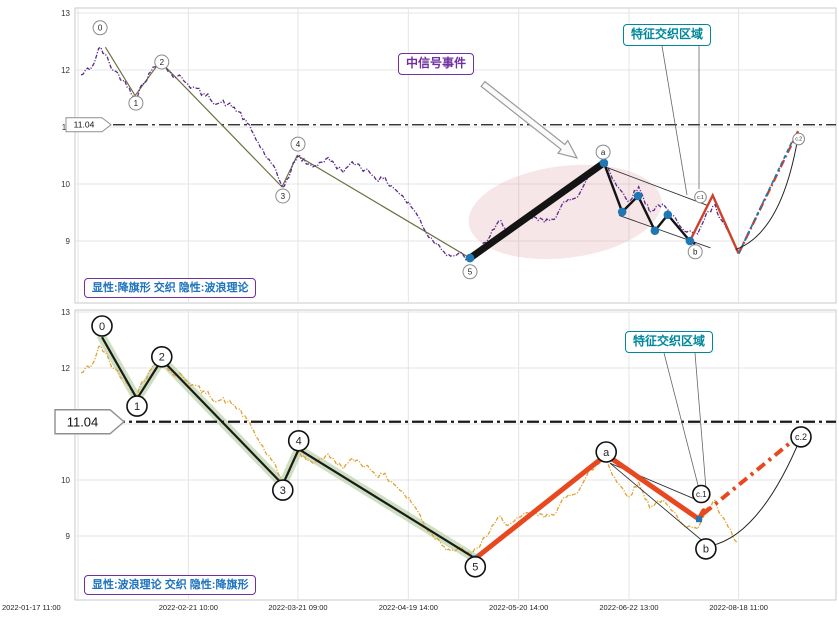 This screenshot has height=617, width=839. Describe the element at coordinates (699, 519) in the screenshot. I see `pivot-marker` at that location.